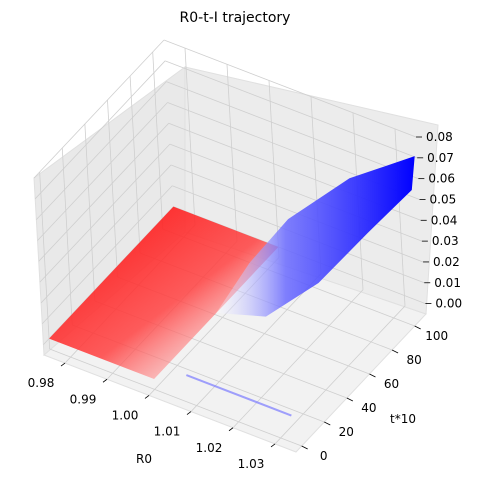 This screenshot has height=490, width=490. I want to click on y-tick-label: 0, so click(324, 456).